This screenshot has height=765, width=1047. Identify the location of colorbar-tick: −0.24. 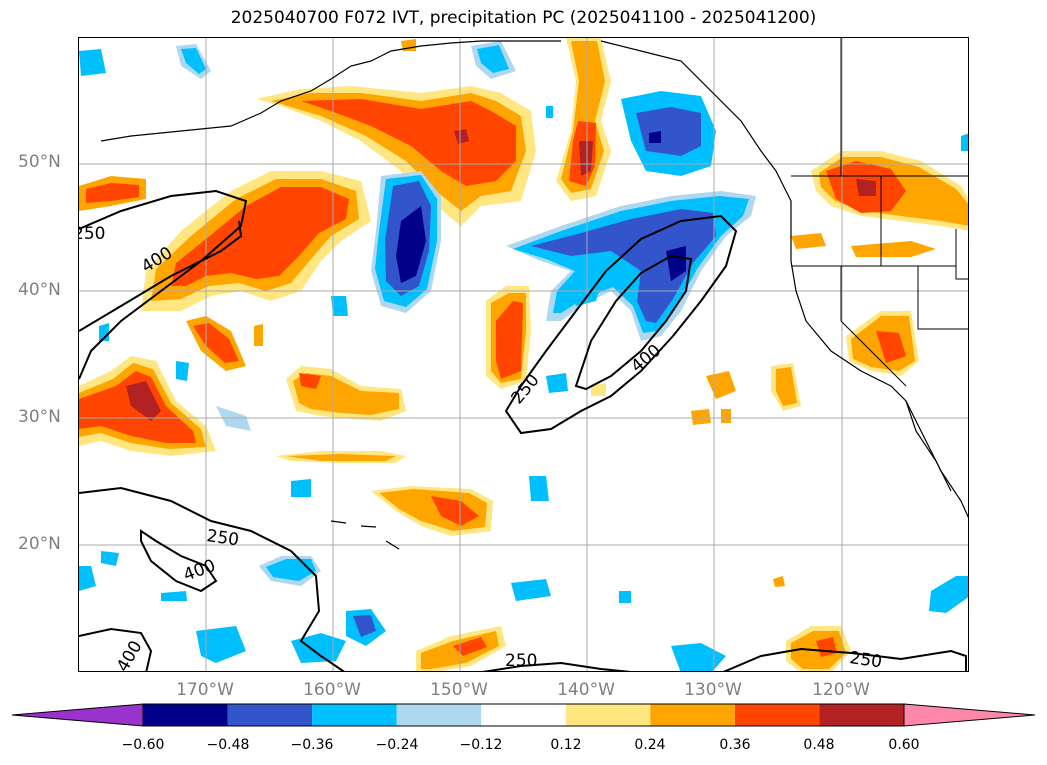
(397, 745).